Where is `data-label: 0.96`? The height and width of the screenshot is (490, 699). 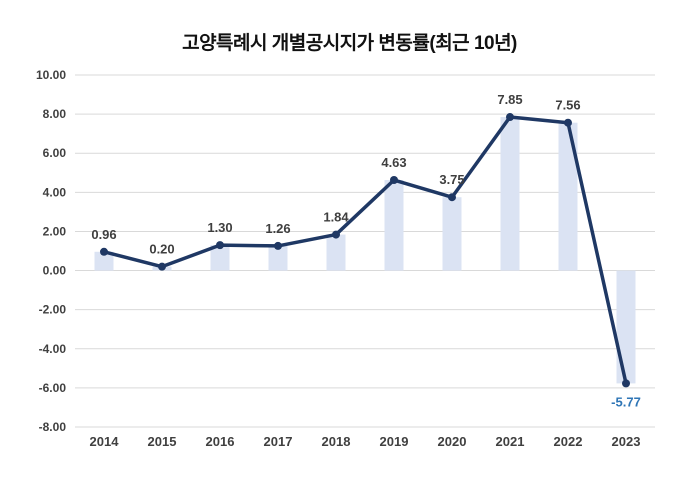 data-label: 0.96 is located at coordinates (103, 234).